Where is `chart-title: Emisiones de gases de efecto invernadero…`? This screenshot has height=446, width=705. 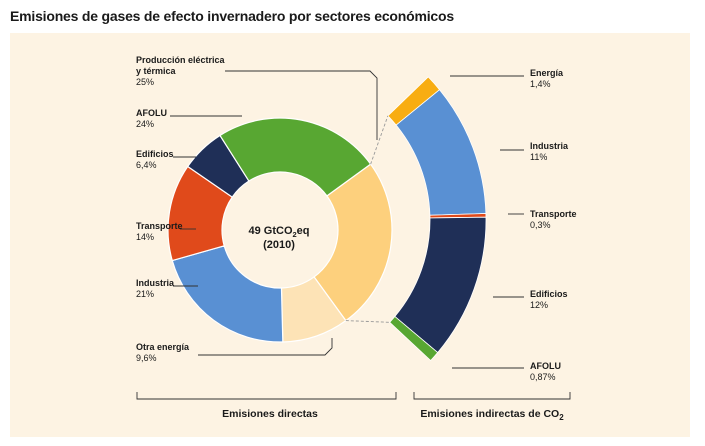
chart-title: Emisiones de gases de efecto invernadero… is located at coordinates (232, 16).